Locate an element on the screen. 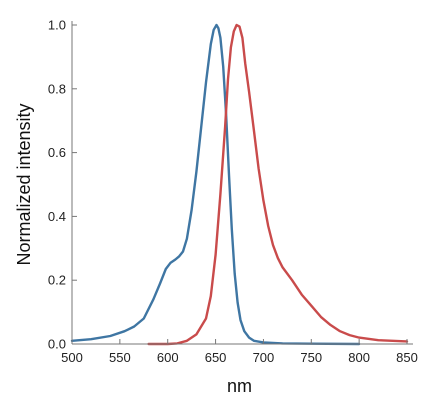 The image size is (424, 404). y-axis-ticks: 0.0 0.2 0.4 0.6 0.8 1.0 is located at coordinates (62, 185).